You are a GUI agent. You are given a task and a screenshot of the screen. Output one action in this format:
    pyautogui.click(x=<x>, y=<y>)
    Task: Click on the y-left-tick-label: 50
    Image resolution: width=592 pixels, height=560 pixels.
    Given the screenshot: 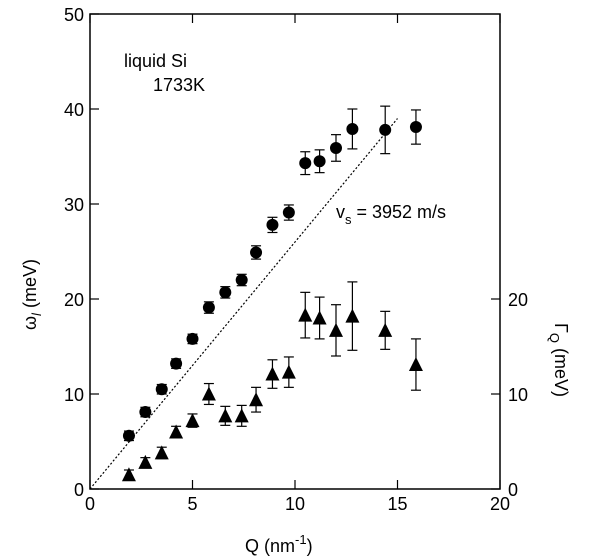 What is the action you would take?
    pyautogui.click(x=74, y=15)
    